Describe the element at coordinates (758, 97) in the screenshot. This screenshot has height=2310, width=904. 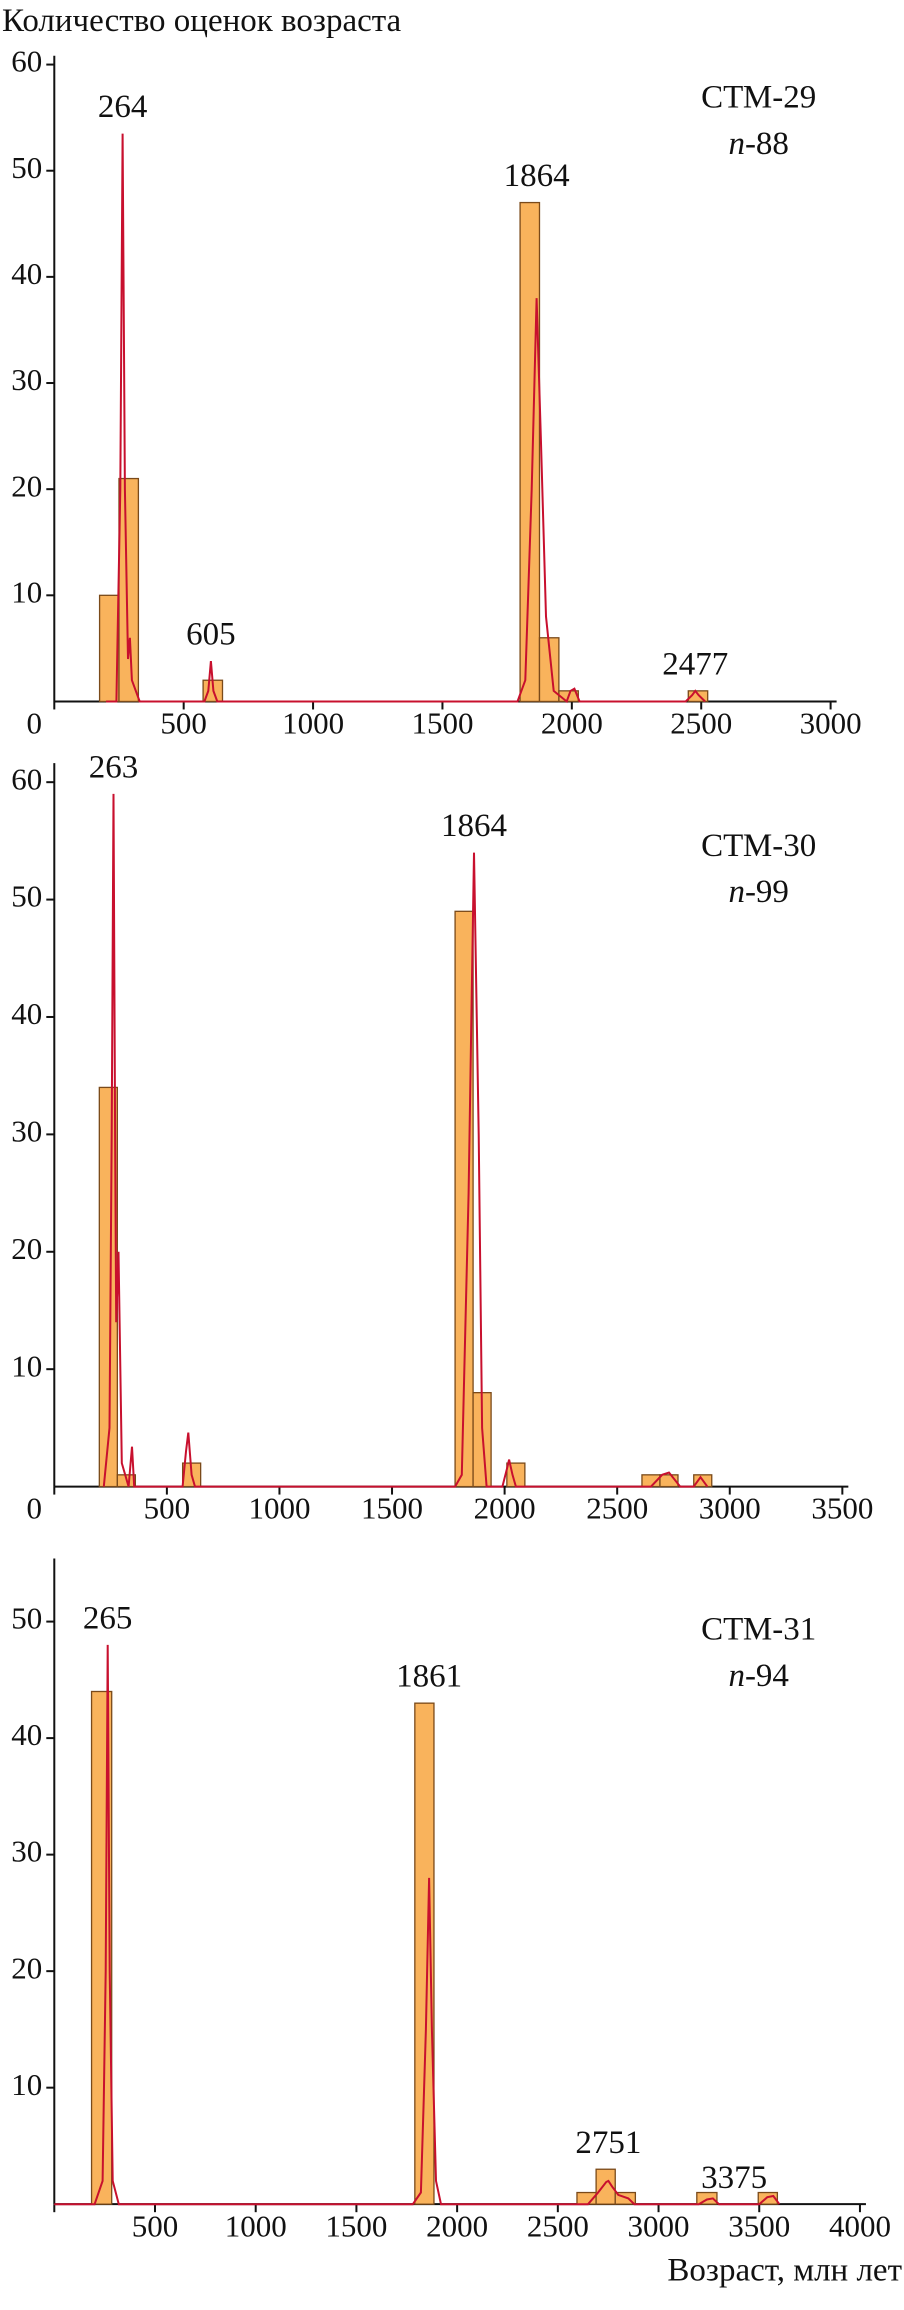
I see `sample-label: СТМ-29` at that location.